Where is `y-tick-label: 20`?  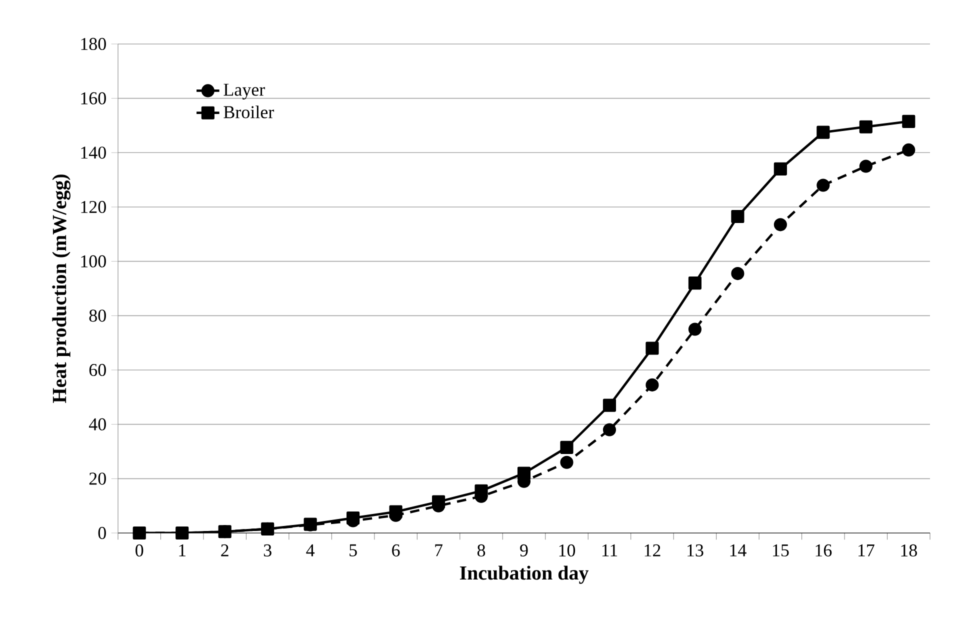 y-tick-label: 20 is located at coordinates (97, 478).